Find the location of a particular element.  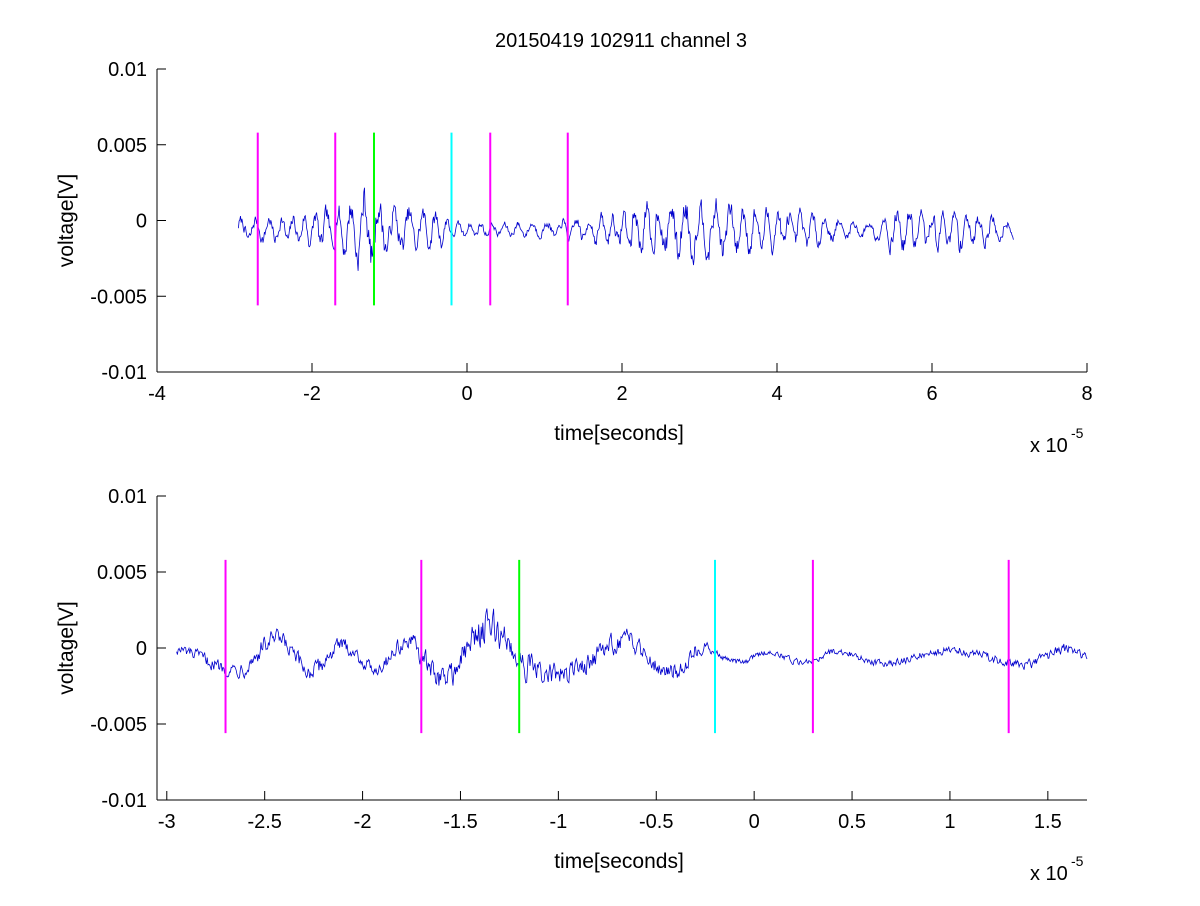

x-tick-label: 1.5 is located at coordinates (1048, 822).